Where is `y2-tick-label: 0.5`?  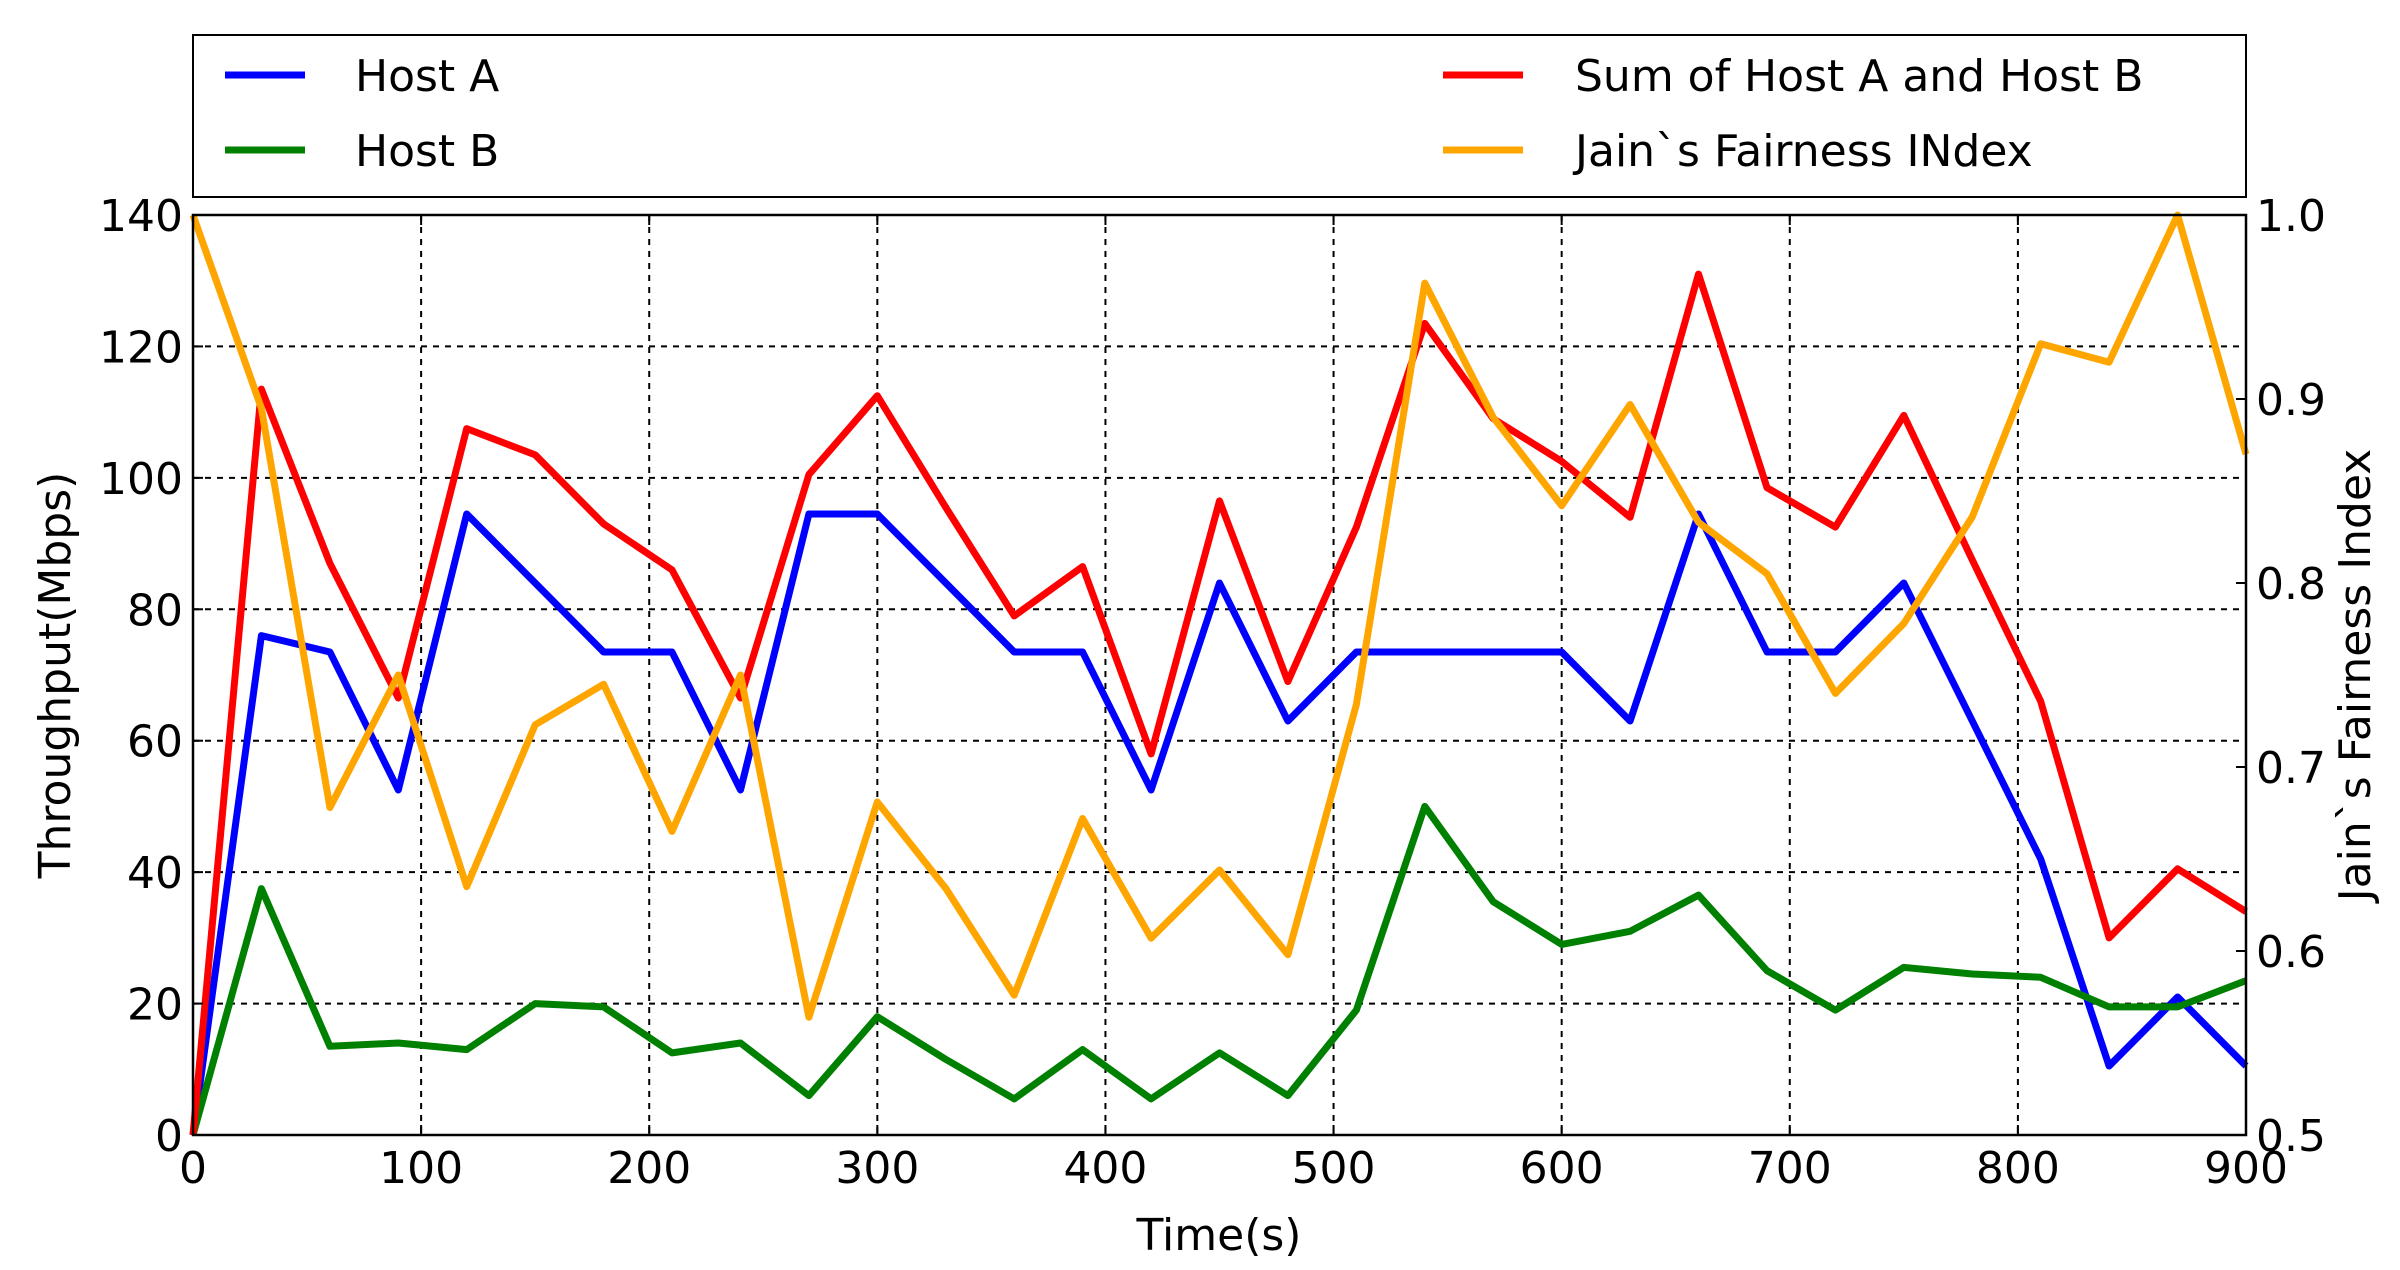
y2-tick-label: 0.5 is located at coordinates (2291, 1136).